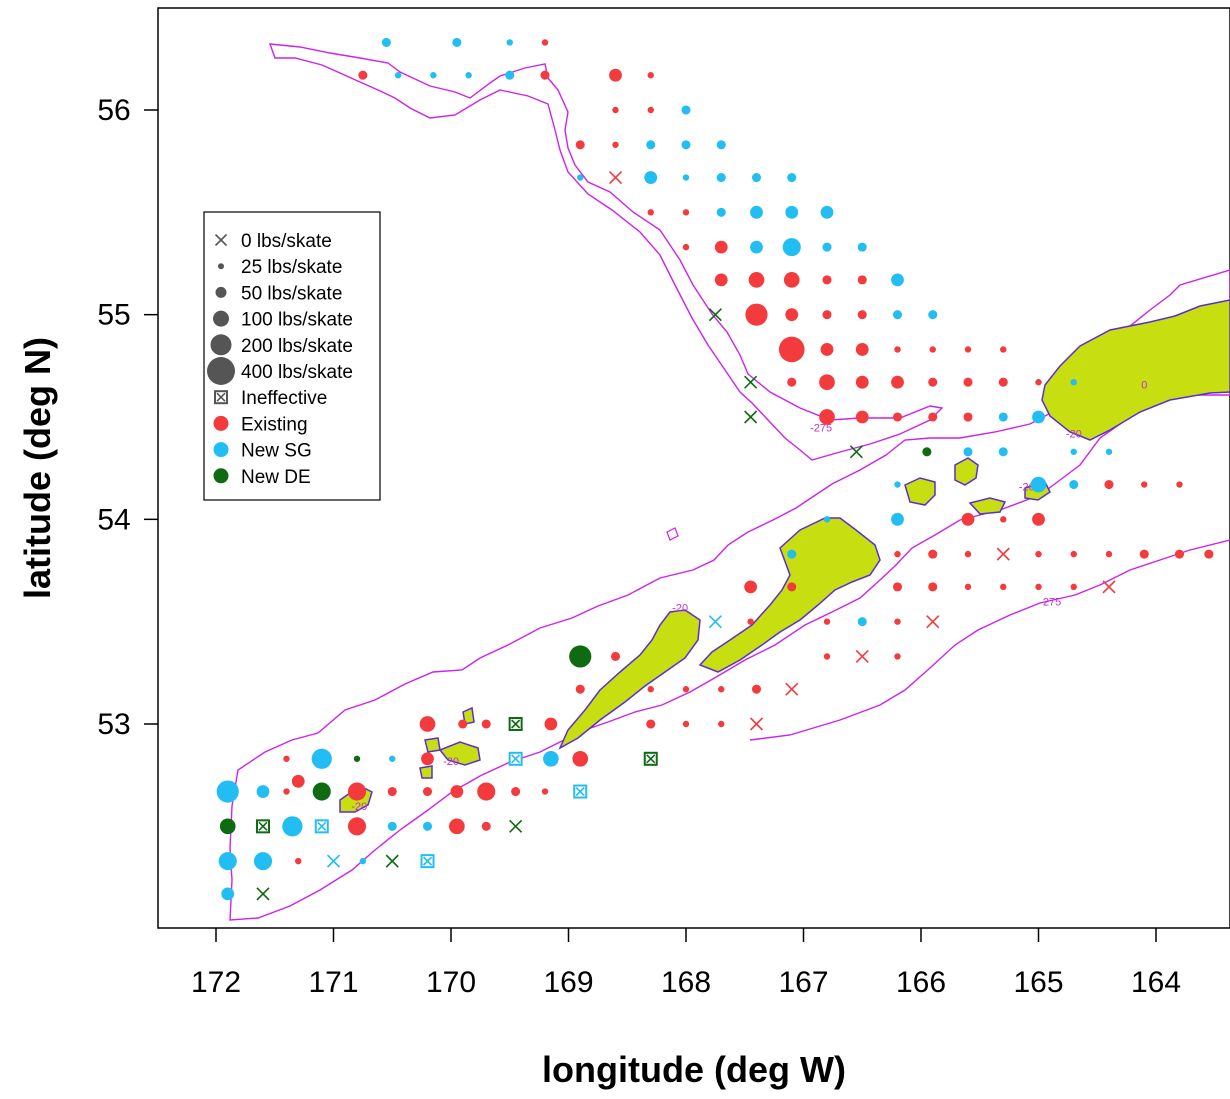  I want to click on legend-label: 25 lbs/skate, so click(291, 267).